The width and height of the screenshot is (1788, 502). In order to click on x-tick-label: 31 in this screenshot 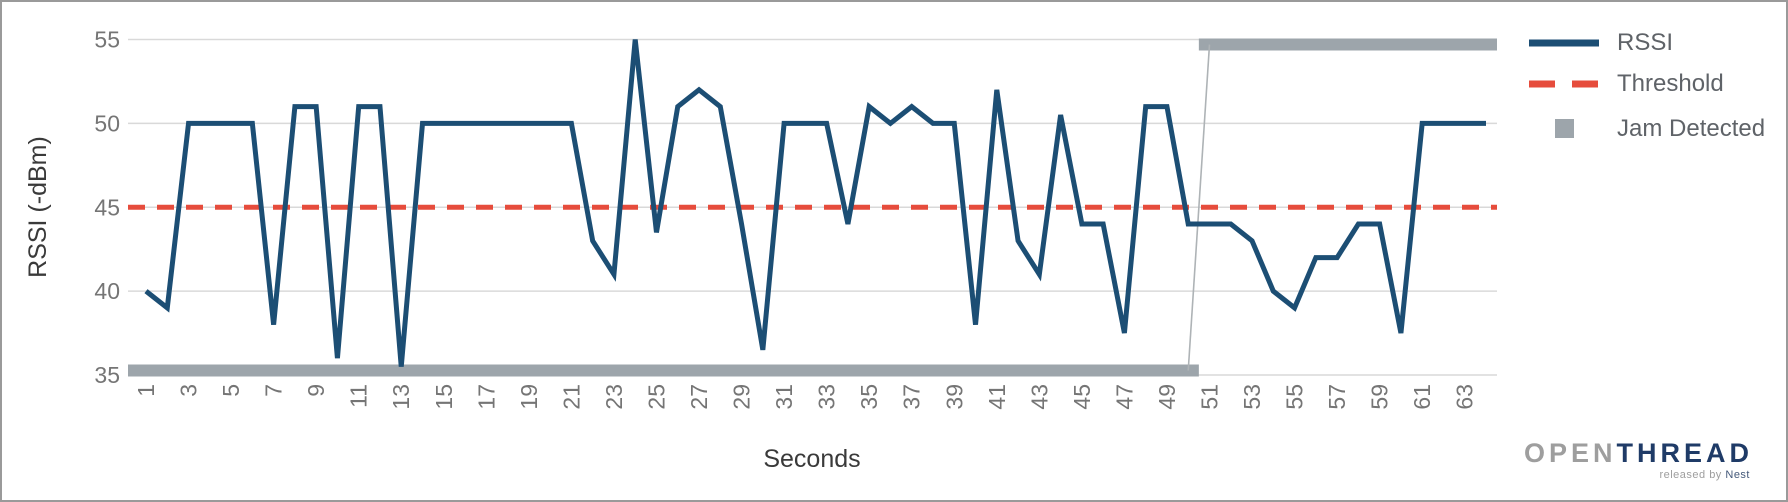, I will do `click(784, 397)`.